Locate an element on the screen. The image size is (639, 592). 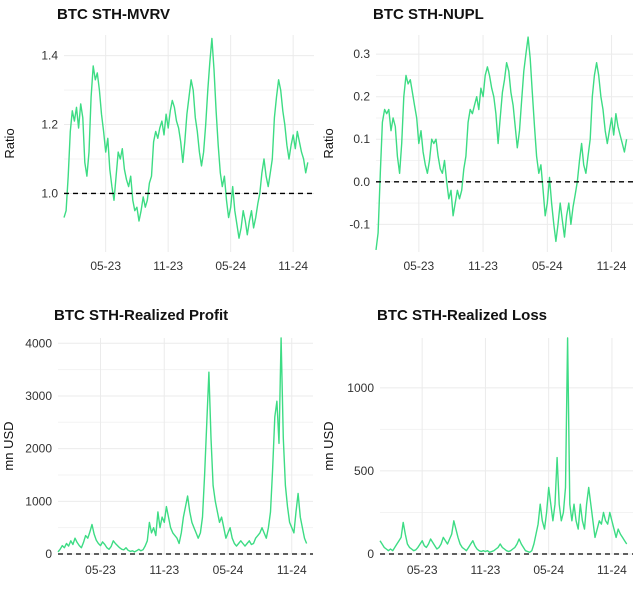
y-tick-label: 0.0 is located at coordinates (361, 182).